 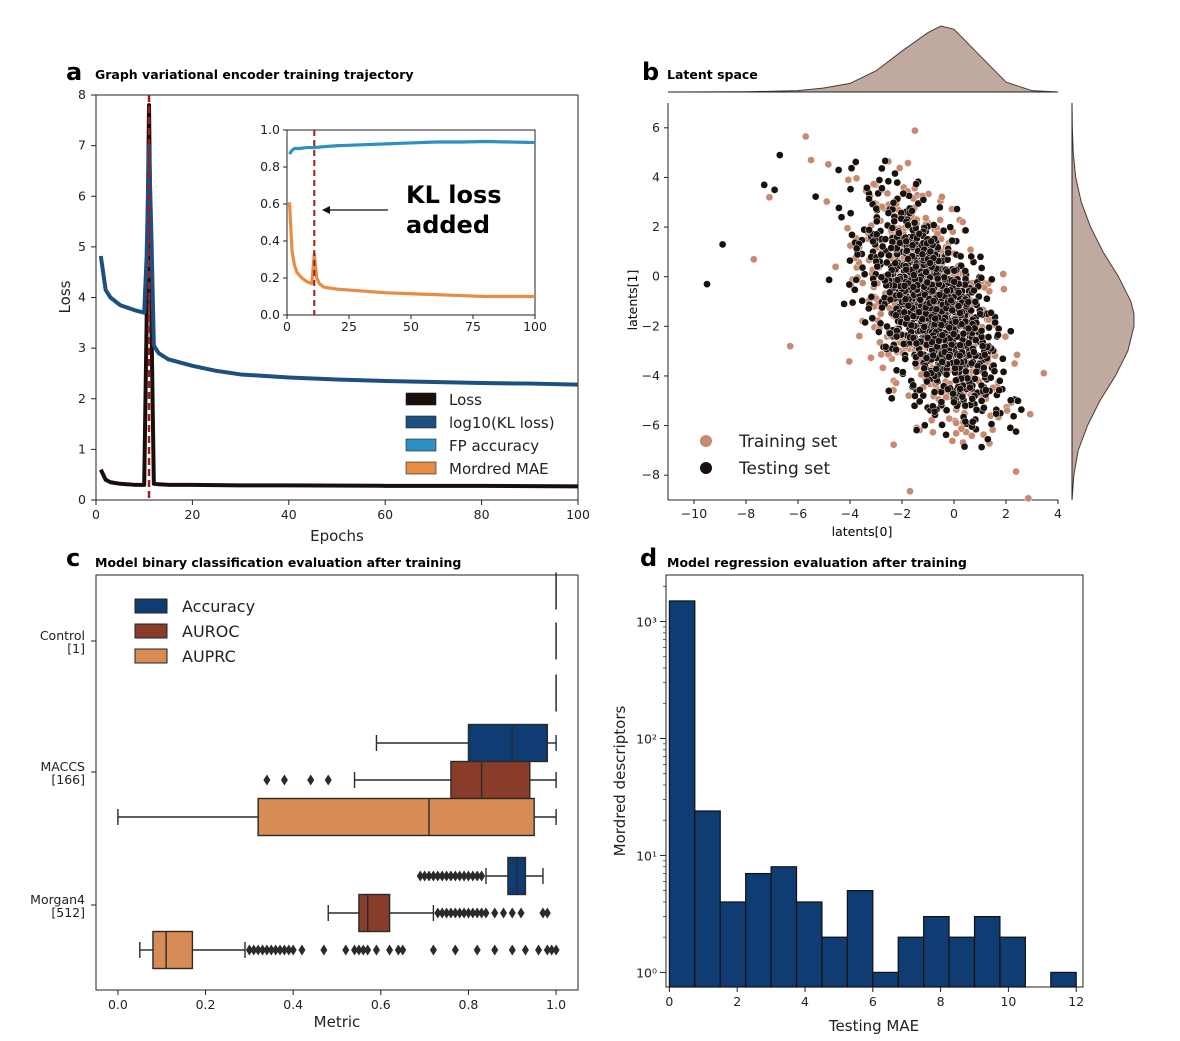 I want to click on x-tick-label: −8, so click(x=746, y=513).